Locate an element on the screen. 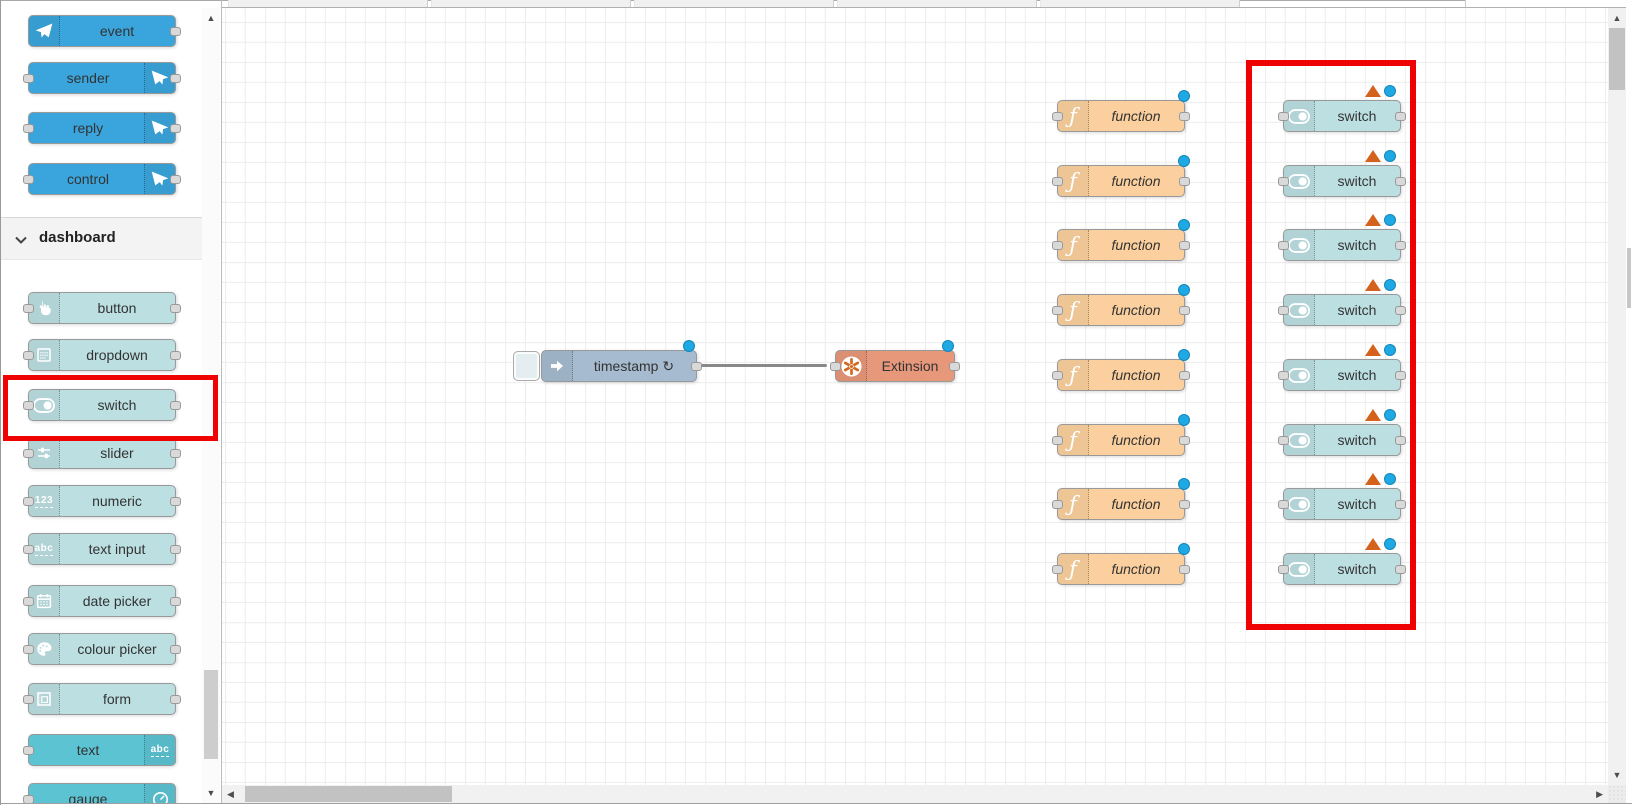 The image size is (1632, 810). palette-scrollbar-thumb is located at coordinates (211, 714).